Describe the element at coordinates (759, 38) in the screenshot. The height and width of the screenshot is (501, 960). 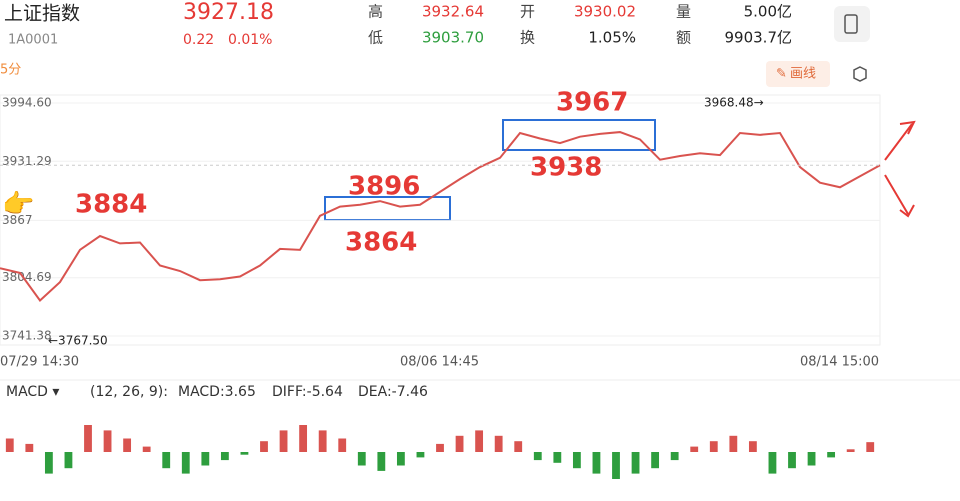
I see `stat-value: 9903.7亿` at that location.